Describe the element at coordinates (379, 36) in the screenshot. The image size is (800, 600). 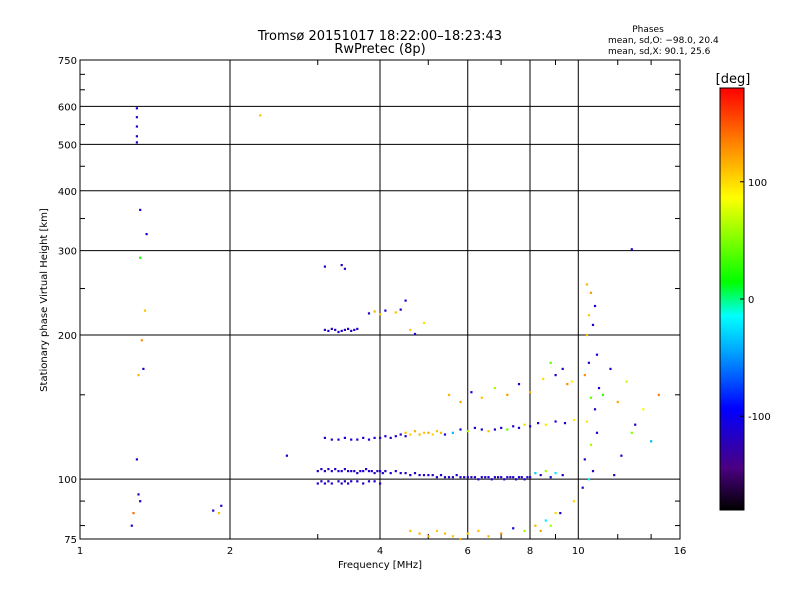
I see `chart-title: Tromsø 20151017 18:22:00–18:23:43` at that location.